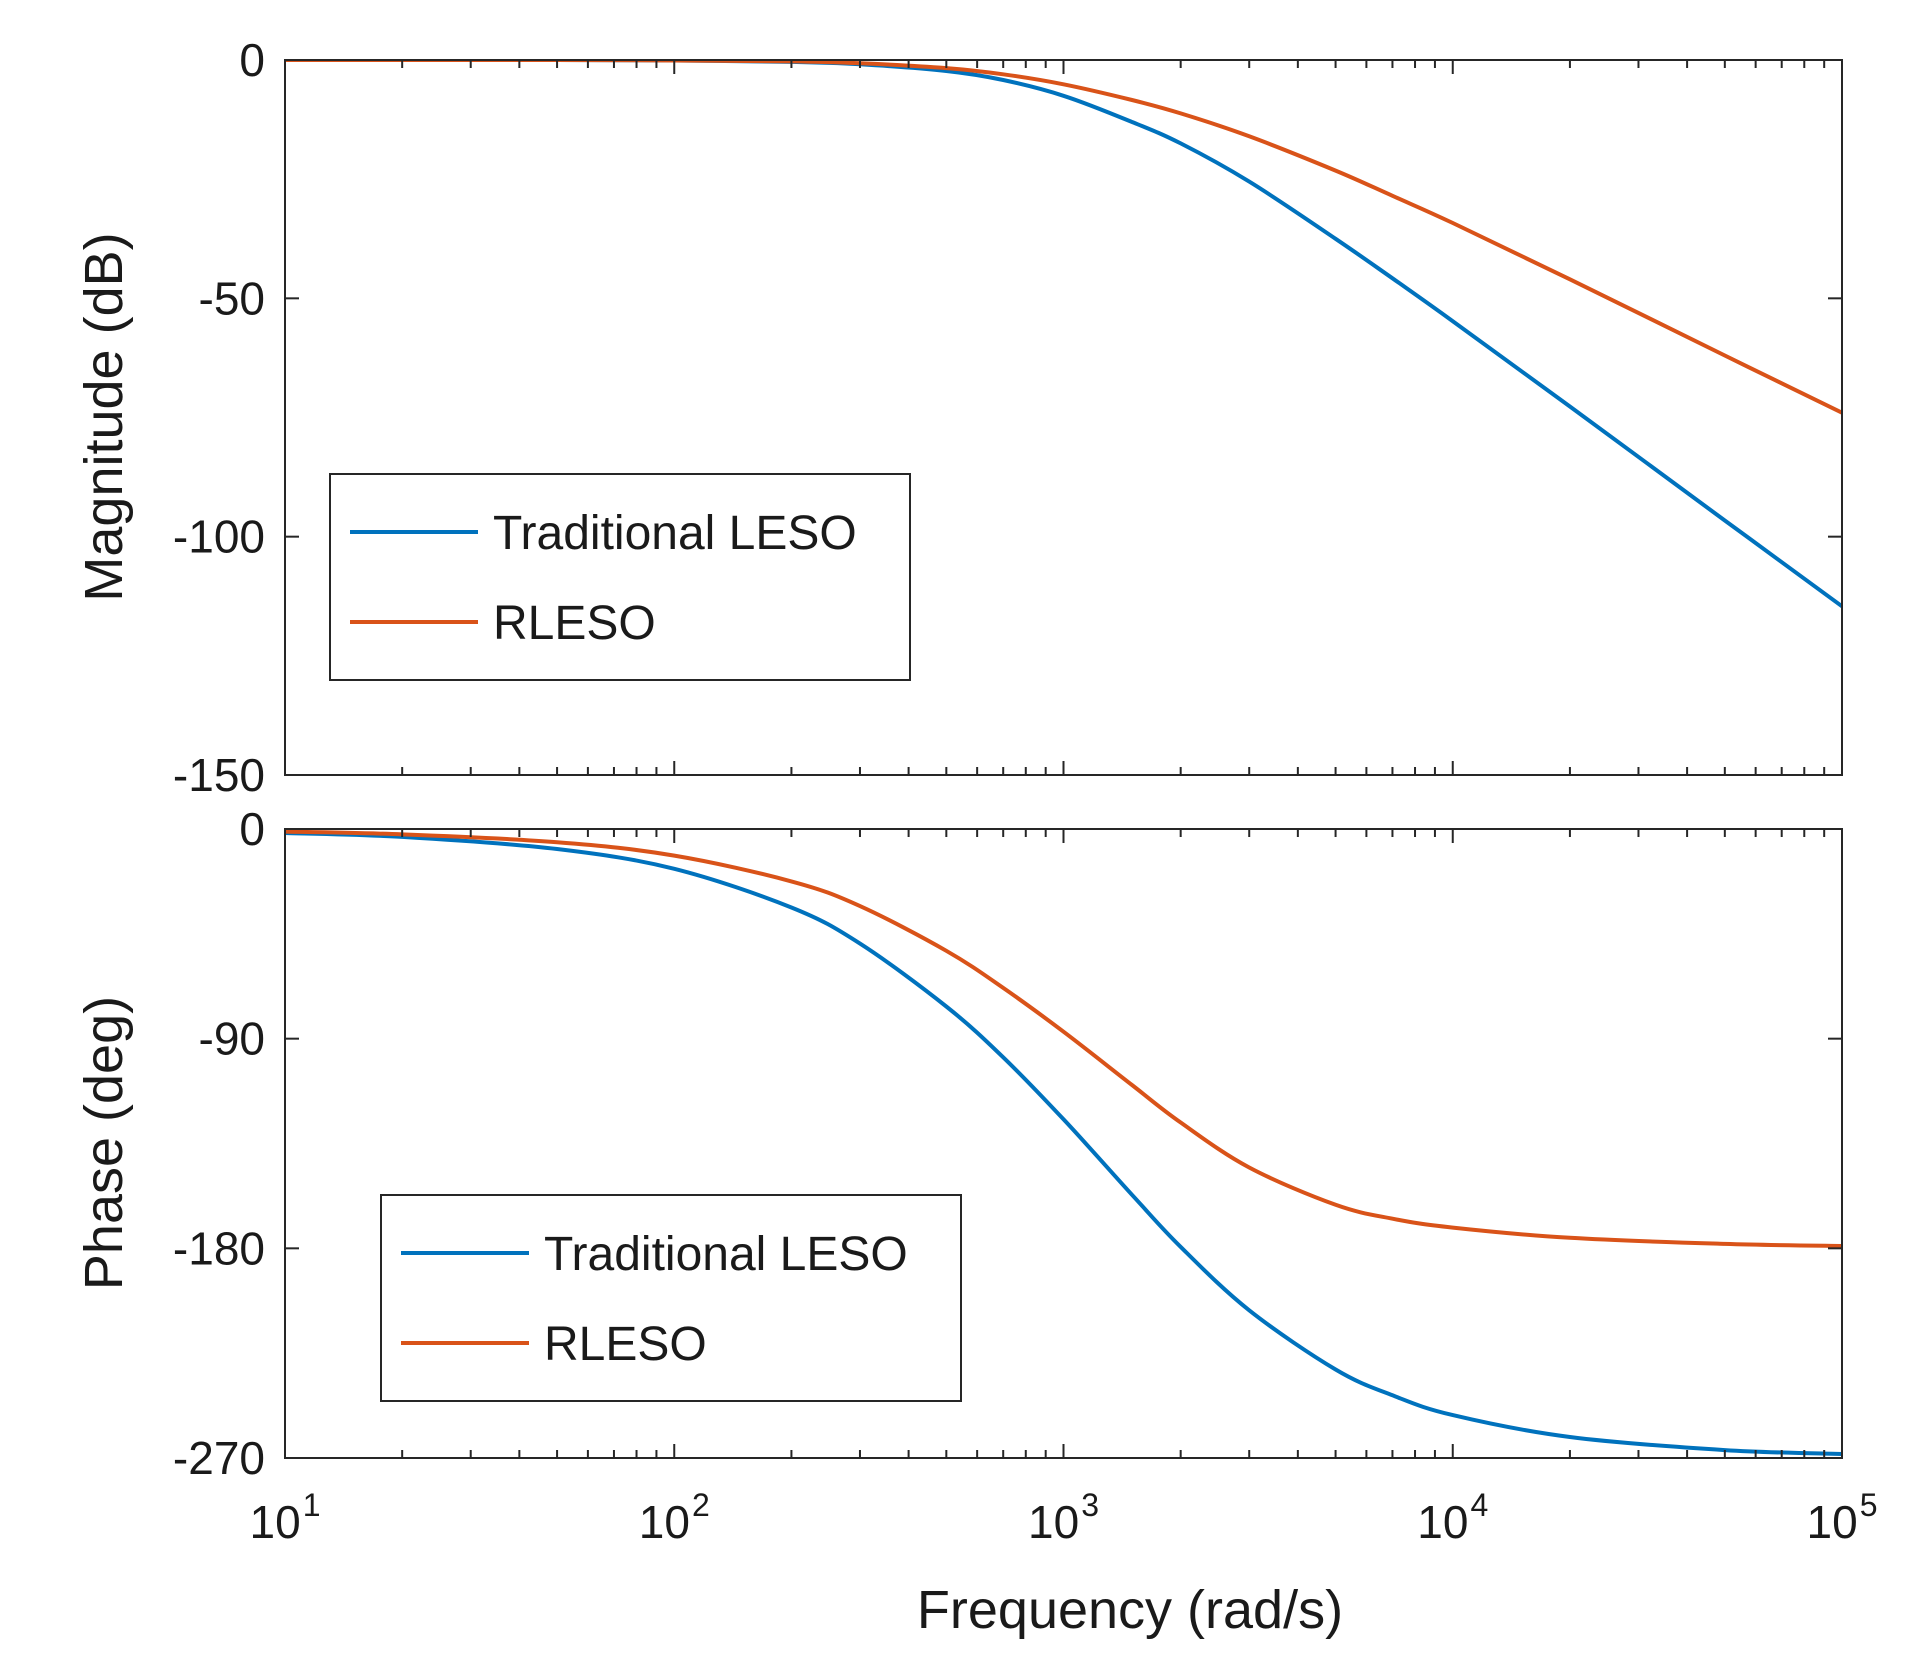 Image resolution: width=1914 pixels, height=1659 pixels. What do you see at coordinates (1090, 1505) in the screenshot?
I see `x-tick-exponent: 3` at bounding box center [1090, 1505].